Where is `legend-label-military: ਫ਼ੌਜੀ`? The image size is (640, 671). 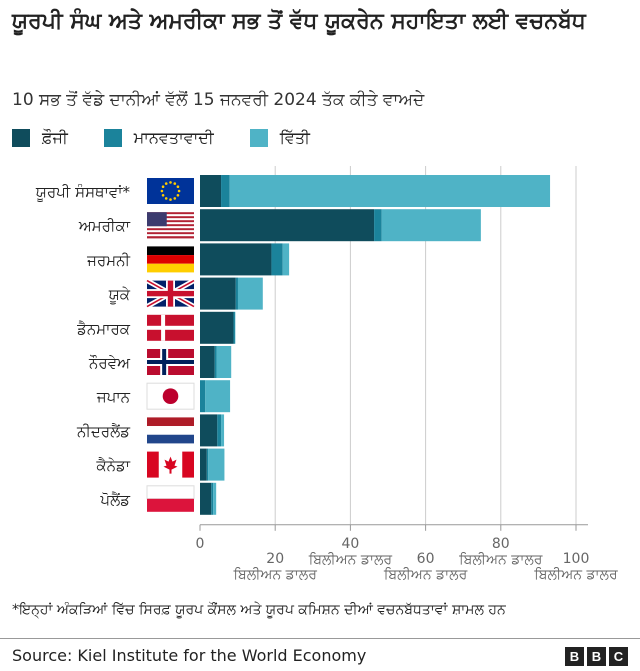 legend-label-military: ਫ਼ੌਜੀ is located at coordinates (55, 137).